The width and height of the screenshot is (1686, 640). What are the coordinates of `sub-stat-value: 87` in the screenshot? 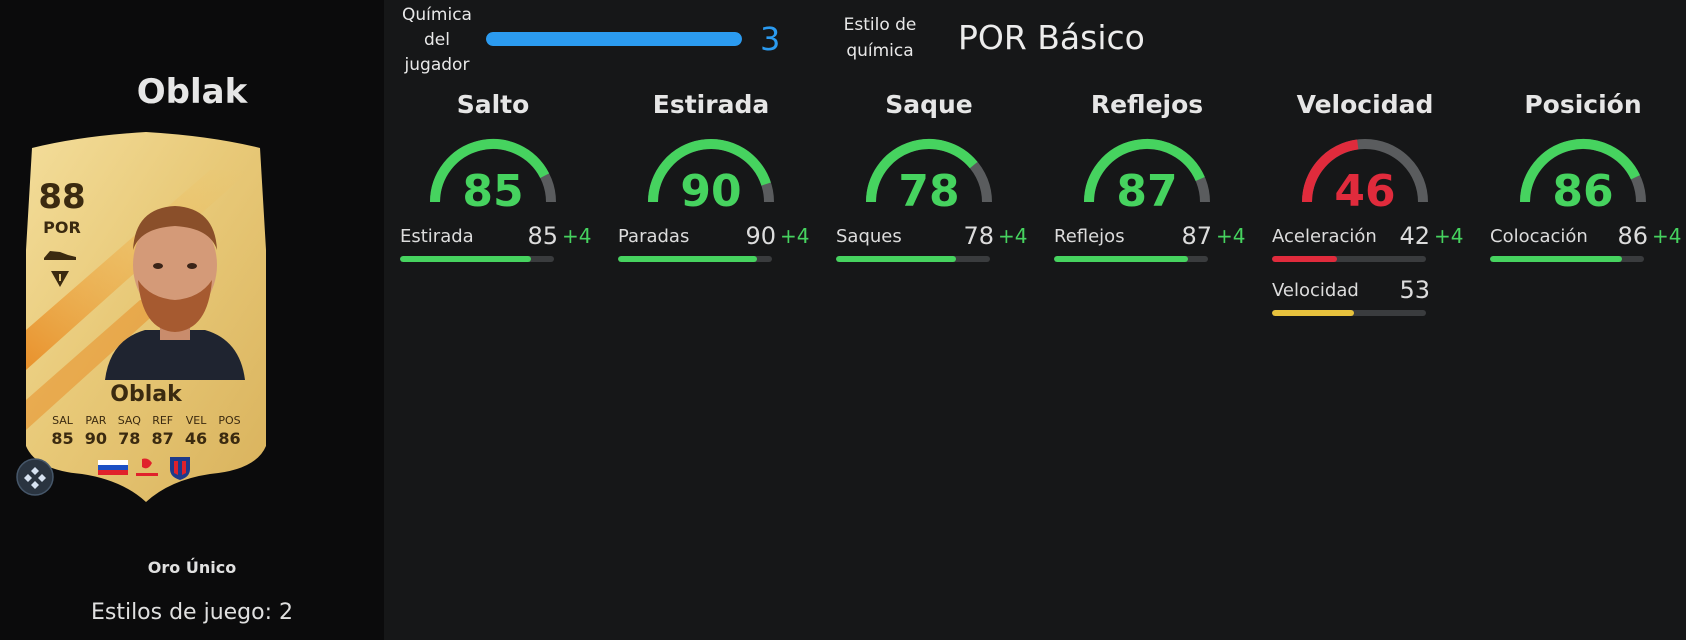 It's located at (1196, 236).